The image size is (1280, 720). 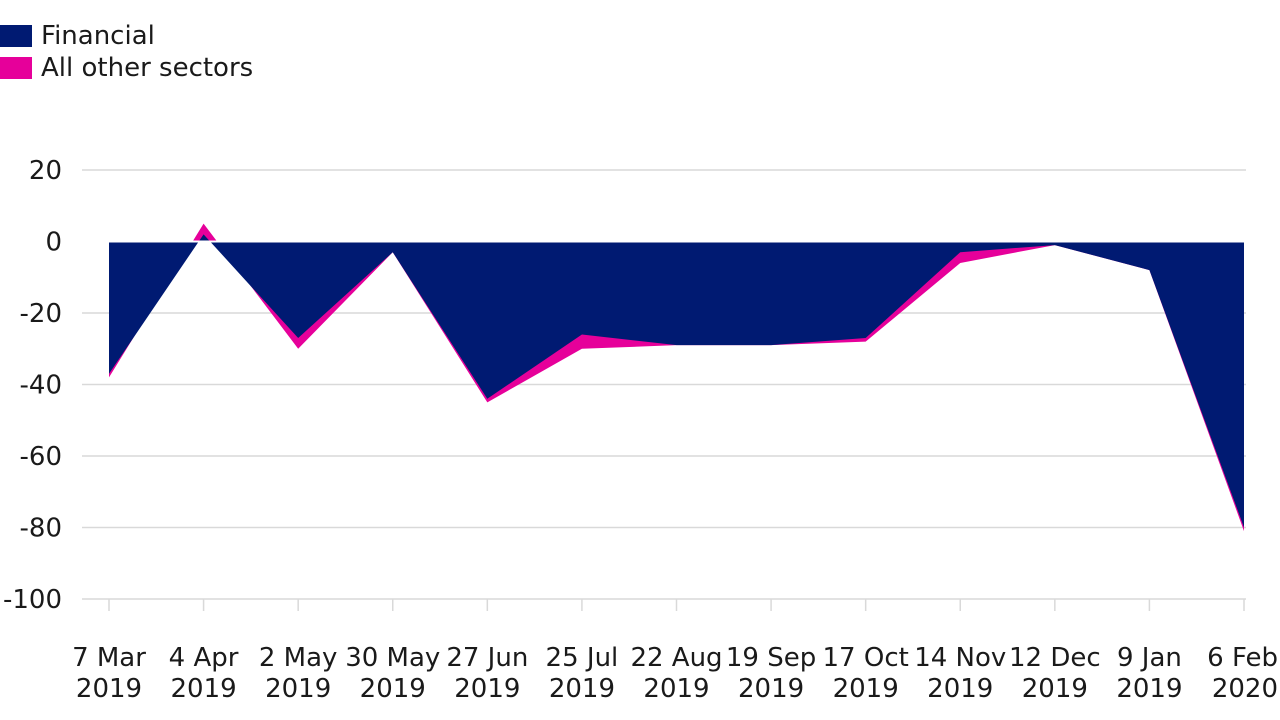 What do you see at coordinates (41, 457) in the screenshot?
I see `y-tick-label: ‑60` at bounding box center [41, 457].